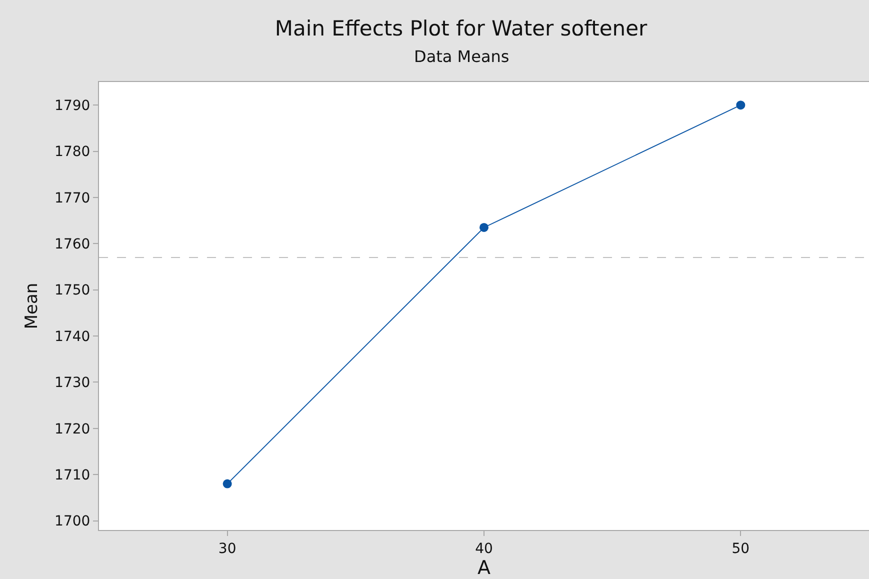  I want to click on chart-title: Main Effects Plot for Water softener, so click(461, 28).